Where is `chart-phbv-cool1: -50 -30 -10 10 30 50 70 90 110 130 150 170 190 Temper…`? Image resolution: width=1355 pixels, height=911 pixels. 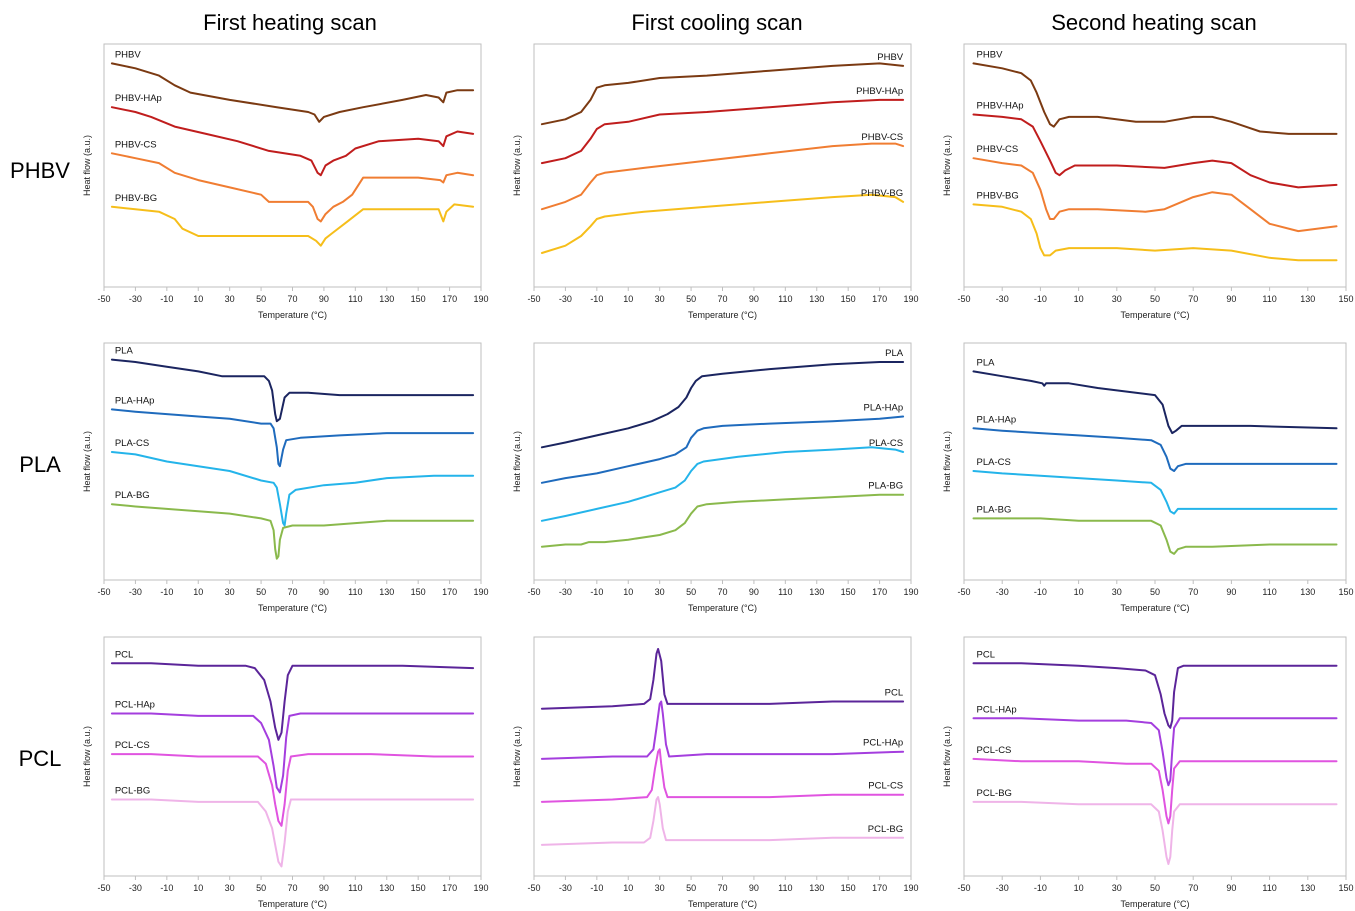
chart-phbv-cool1: -50 -30 -10 10 30 50 70 90 110 130 150 170 190 Temper… is located at coordinates (715, 181).